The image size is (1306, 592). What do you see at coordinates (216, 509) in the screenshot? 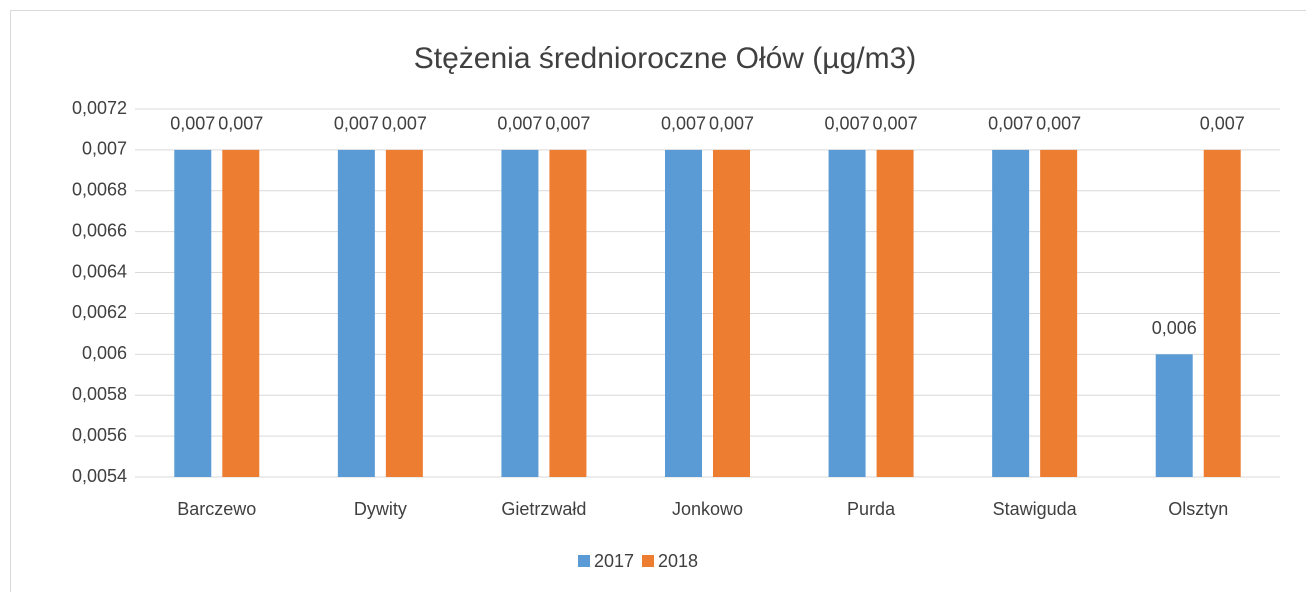
I see `x-tick-label: Barczewo` at bounding box center [216, 509].